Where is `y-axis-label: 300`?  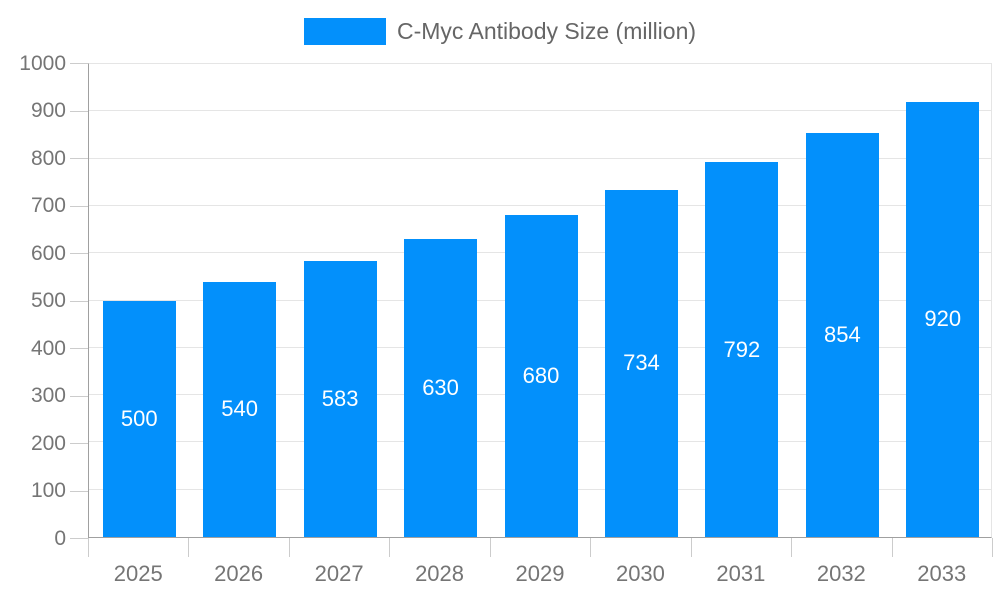 y-axis-label: 300 is located at coordinates (48, 395).